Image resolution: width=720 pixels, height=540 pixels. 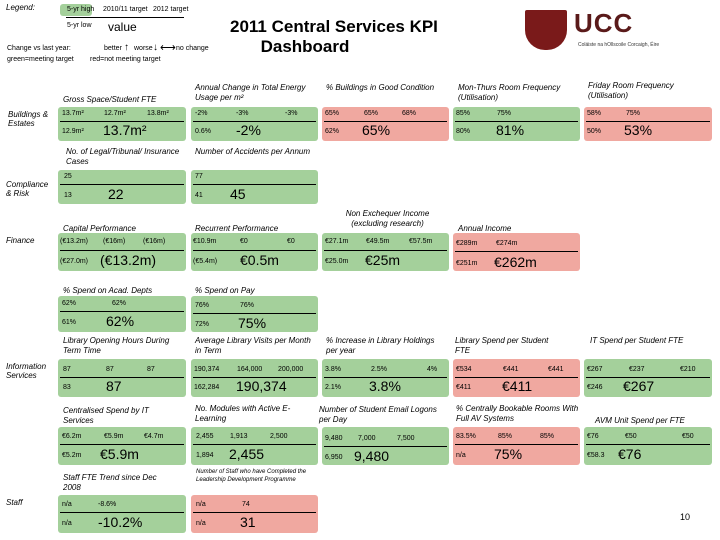 What do you see at coordinates (67, 504) in the screenshot?
I see `kpi-staffte-high: n/a` at bounding box center [67, 504].